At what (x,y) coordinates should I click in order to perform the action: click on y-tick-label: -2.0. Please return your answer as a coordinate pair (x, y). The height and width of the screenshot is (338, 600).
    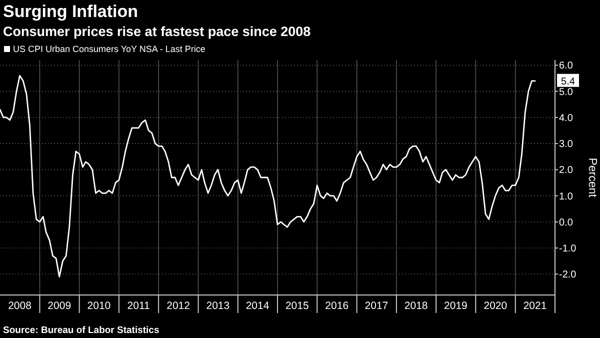
    Looking at the image, I should click on (568, 275).